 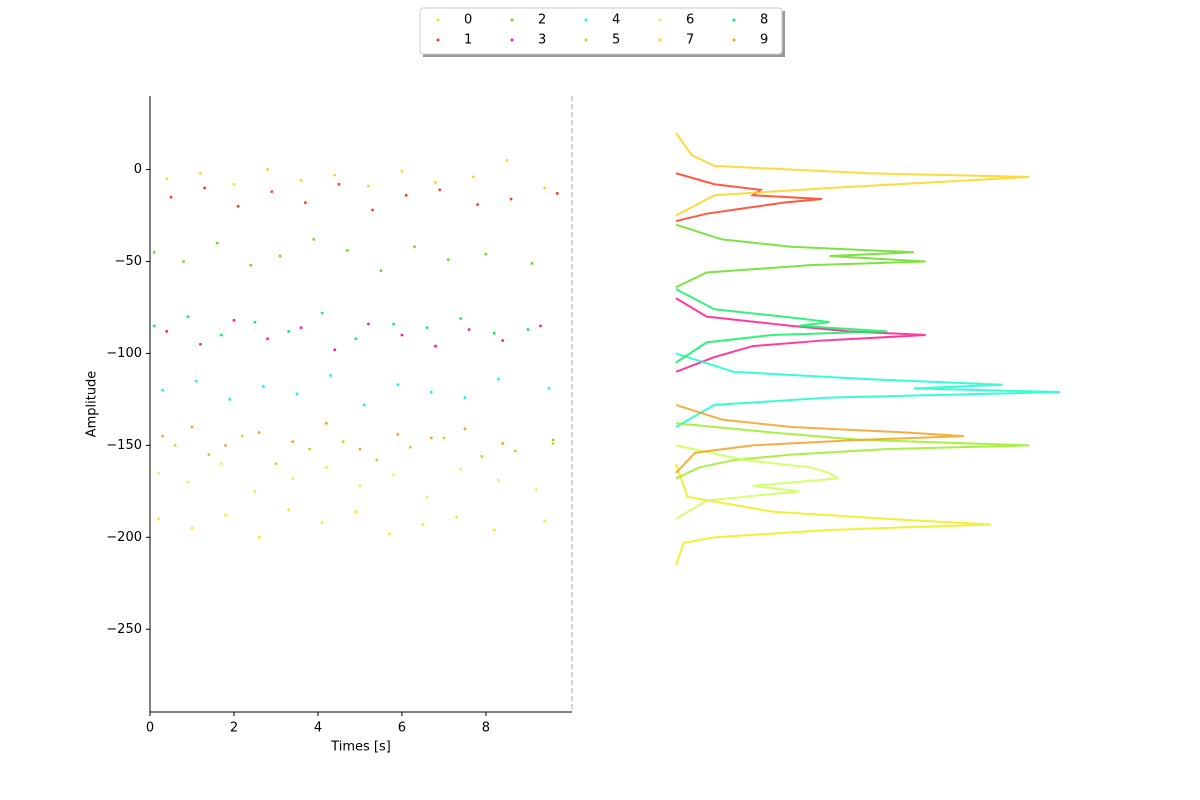 I want to click on legend-label: 4, so click(x=616, y=20).